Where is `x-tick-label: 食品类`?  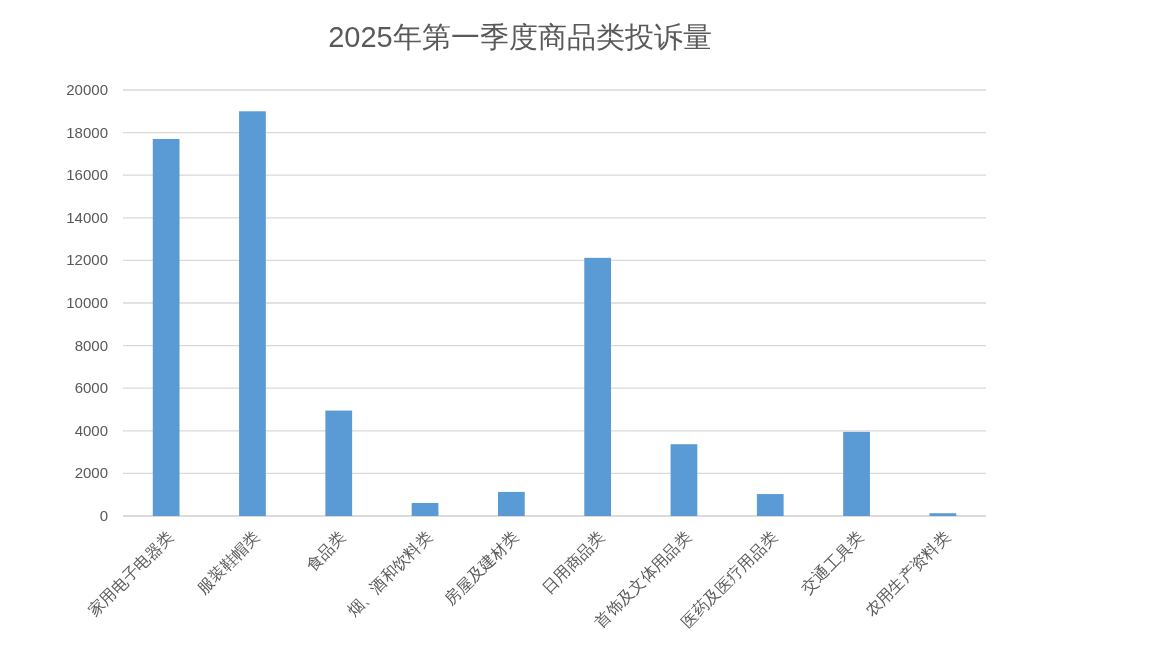
x-tick-label: 食品类 is located at coordinates (325, 551).